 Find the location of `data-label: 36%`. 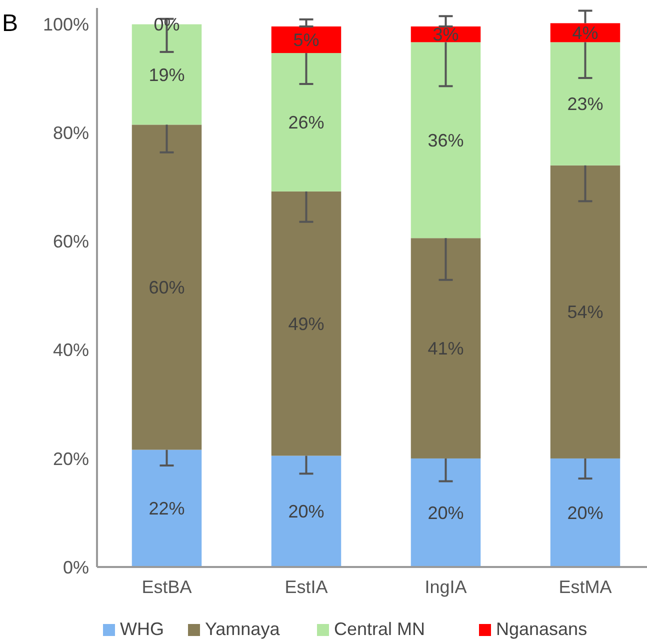

data-label: 36% is located at coordinates (446, 140).